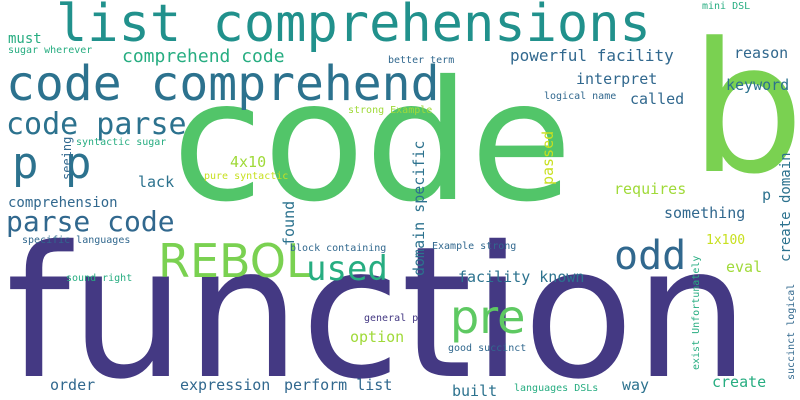 This screenshot has height=400, width=800. I want to click on word-pure-syntactic: pure syntactic, so click(246, 176).